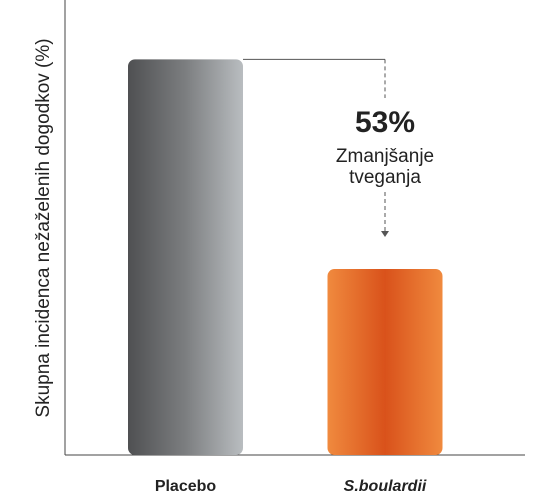  What do you see at coordinates (385, 122) in the screenshot?
I see `annotation-value: 53%` at bounding box center [385, 122].